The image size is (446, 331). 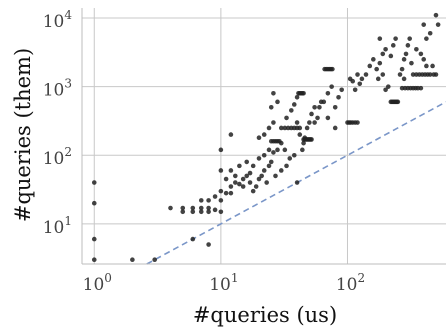 I want to click on y-tick-label: 10¹, so click(x=57, y=226).